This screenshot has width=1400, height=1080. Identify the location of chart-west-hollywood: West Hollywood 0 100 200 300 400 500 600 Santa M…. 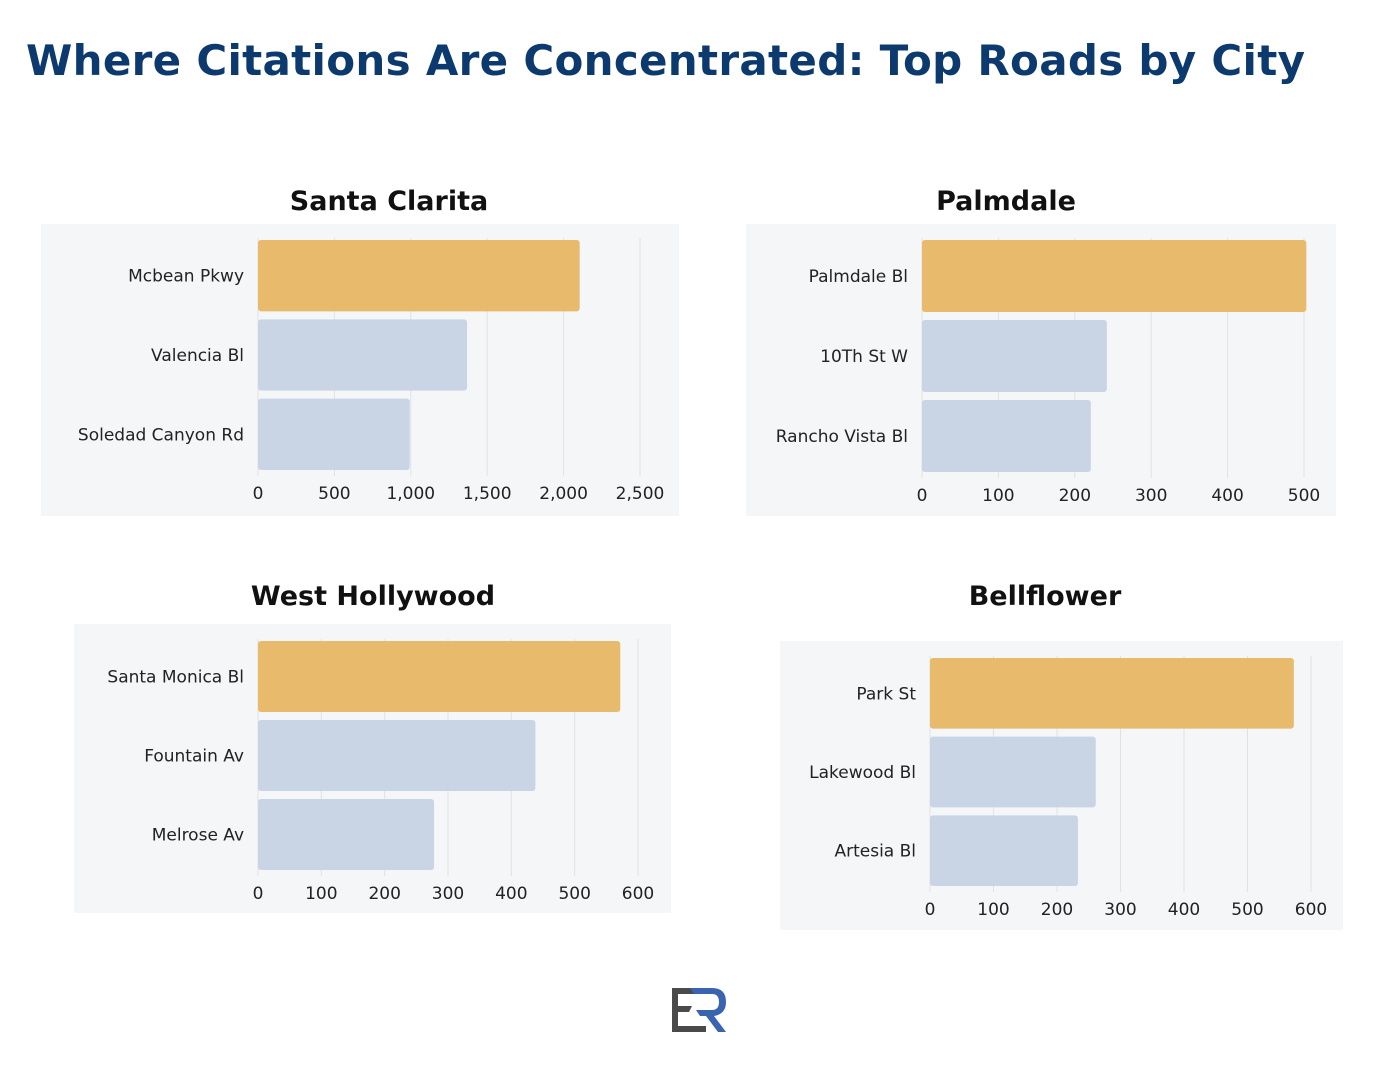
(372, 747).